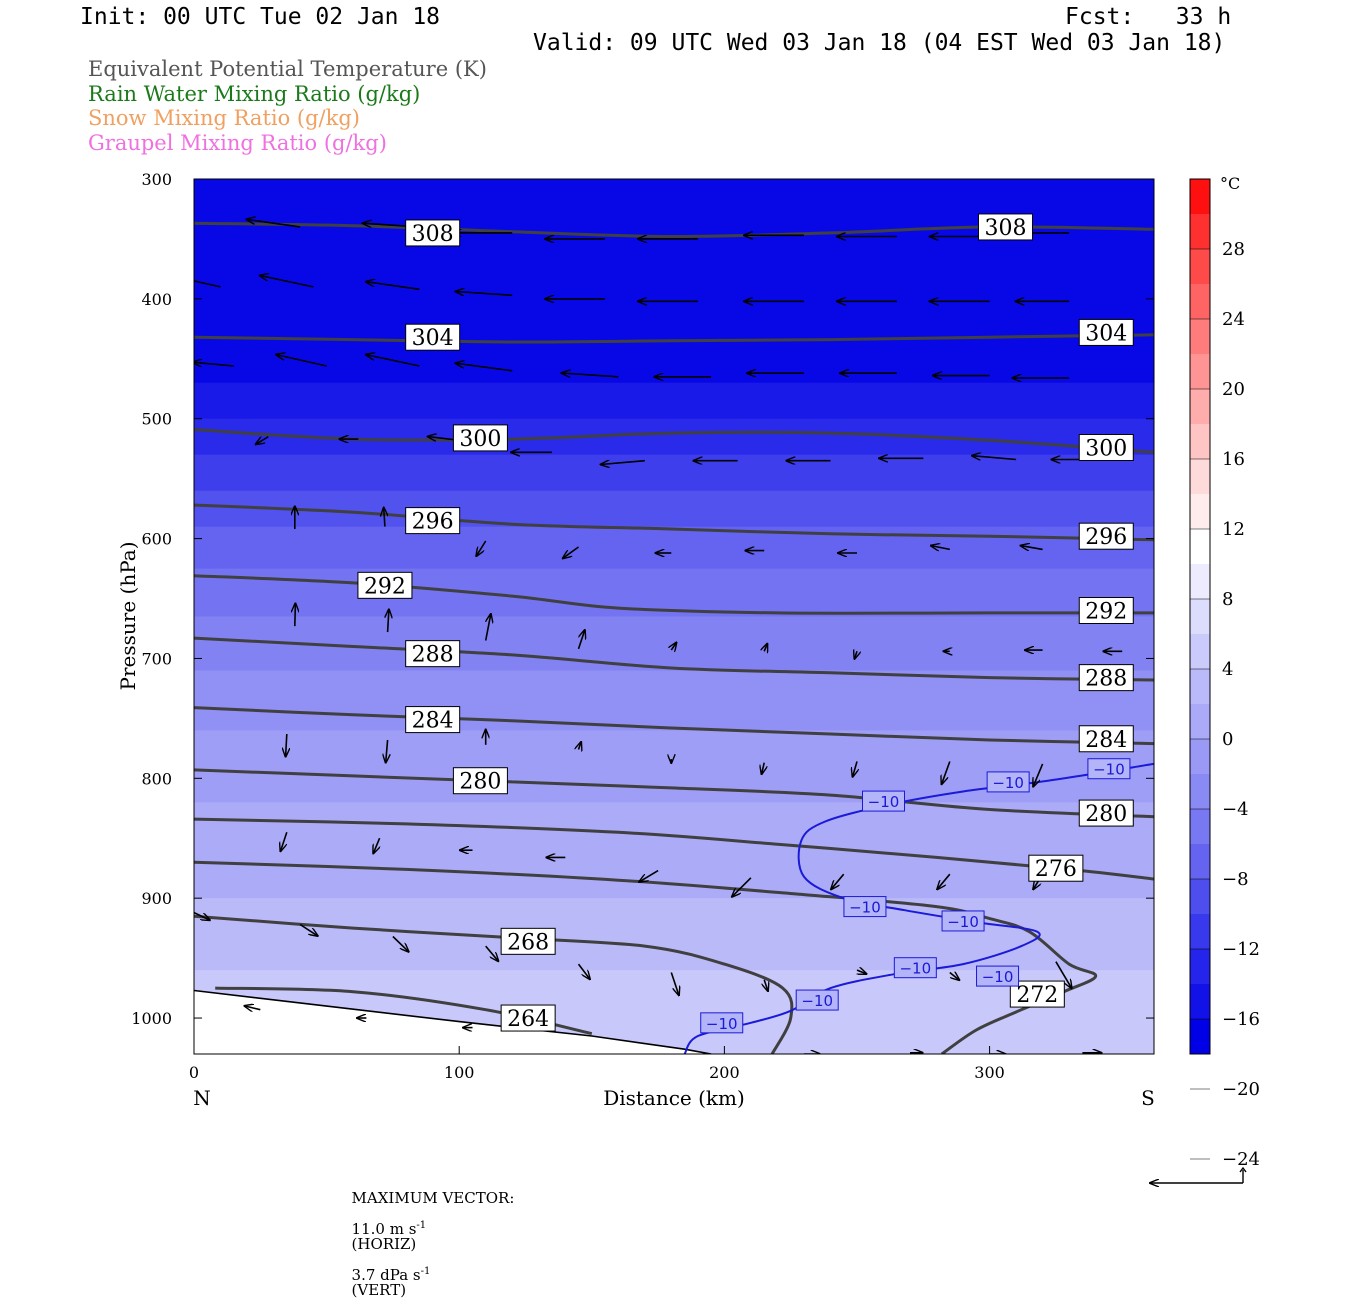  I want to click on isotherm-label-6: −10, so click(884, 802).